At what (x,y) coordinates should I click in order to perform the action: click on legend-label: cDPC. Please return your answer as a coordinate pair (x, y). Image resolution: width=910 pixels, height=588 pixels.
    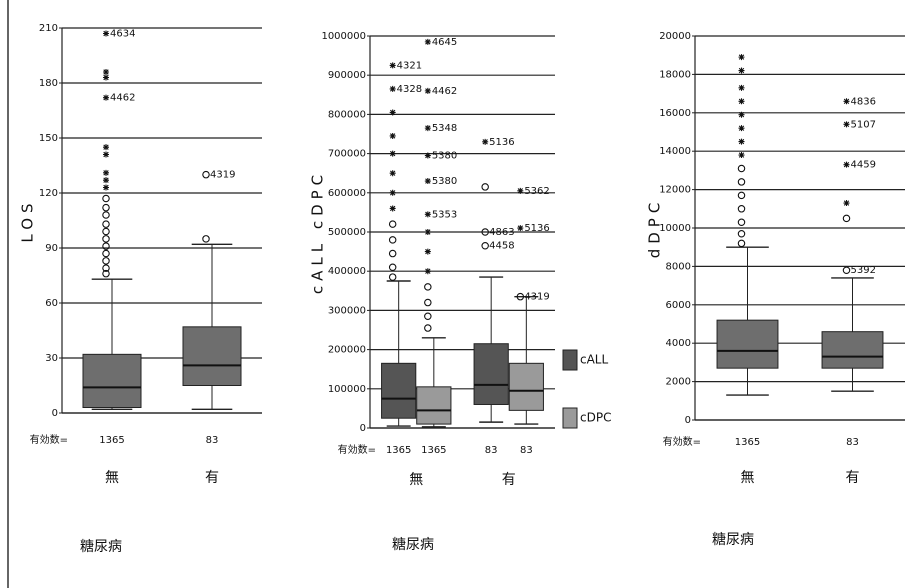
    Looking at the image, I should click on (595, 418).